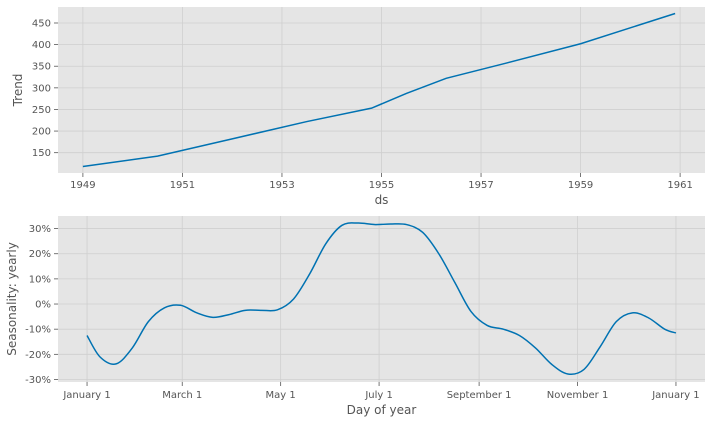 This screenshot has width=714, height=424. I want to click on x-tick-label: 1949, so click(82, 185).